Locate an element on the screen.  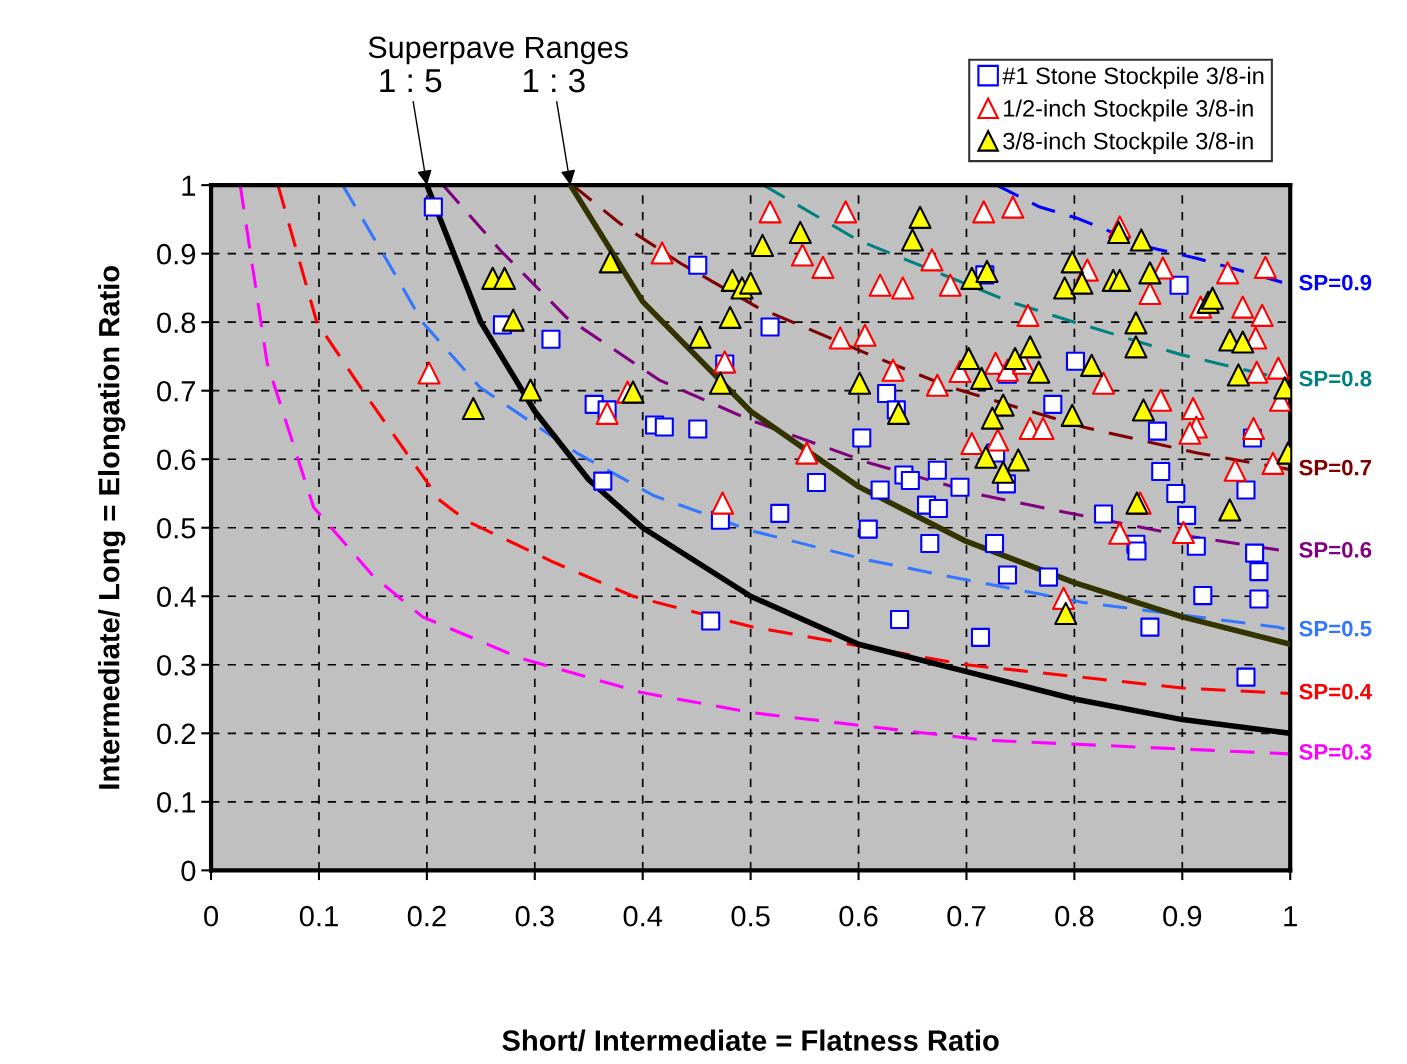
y-tick-label: 1 is located at coordinates (189, 185).